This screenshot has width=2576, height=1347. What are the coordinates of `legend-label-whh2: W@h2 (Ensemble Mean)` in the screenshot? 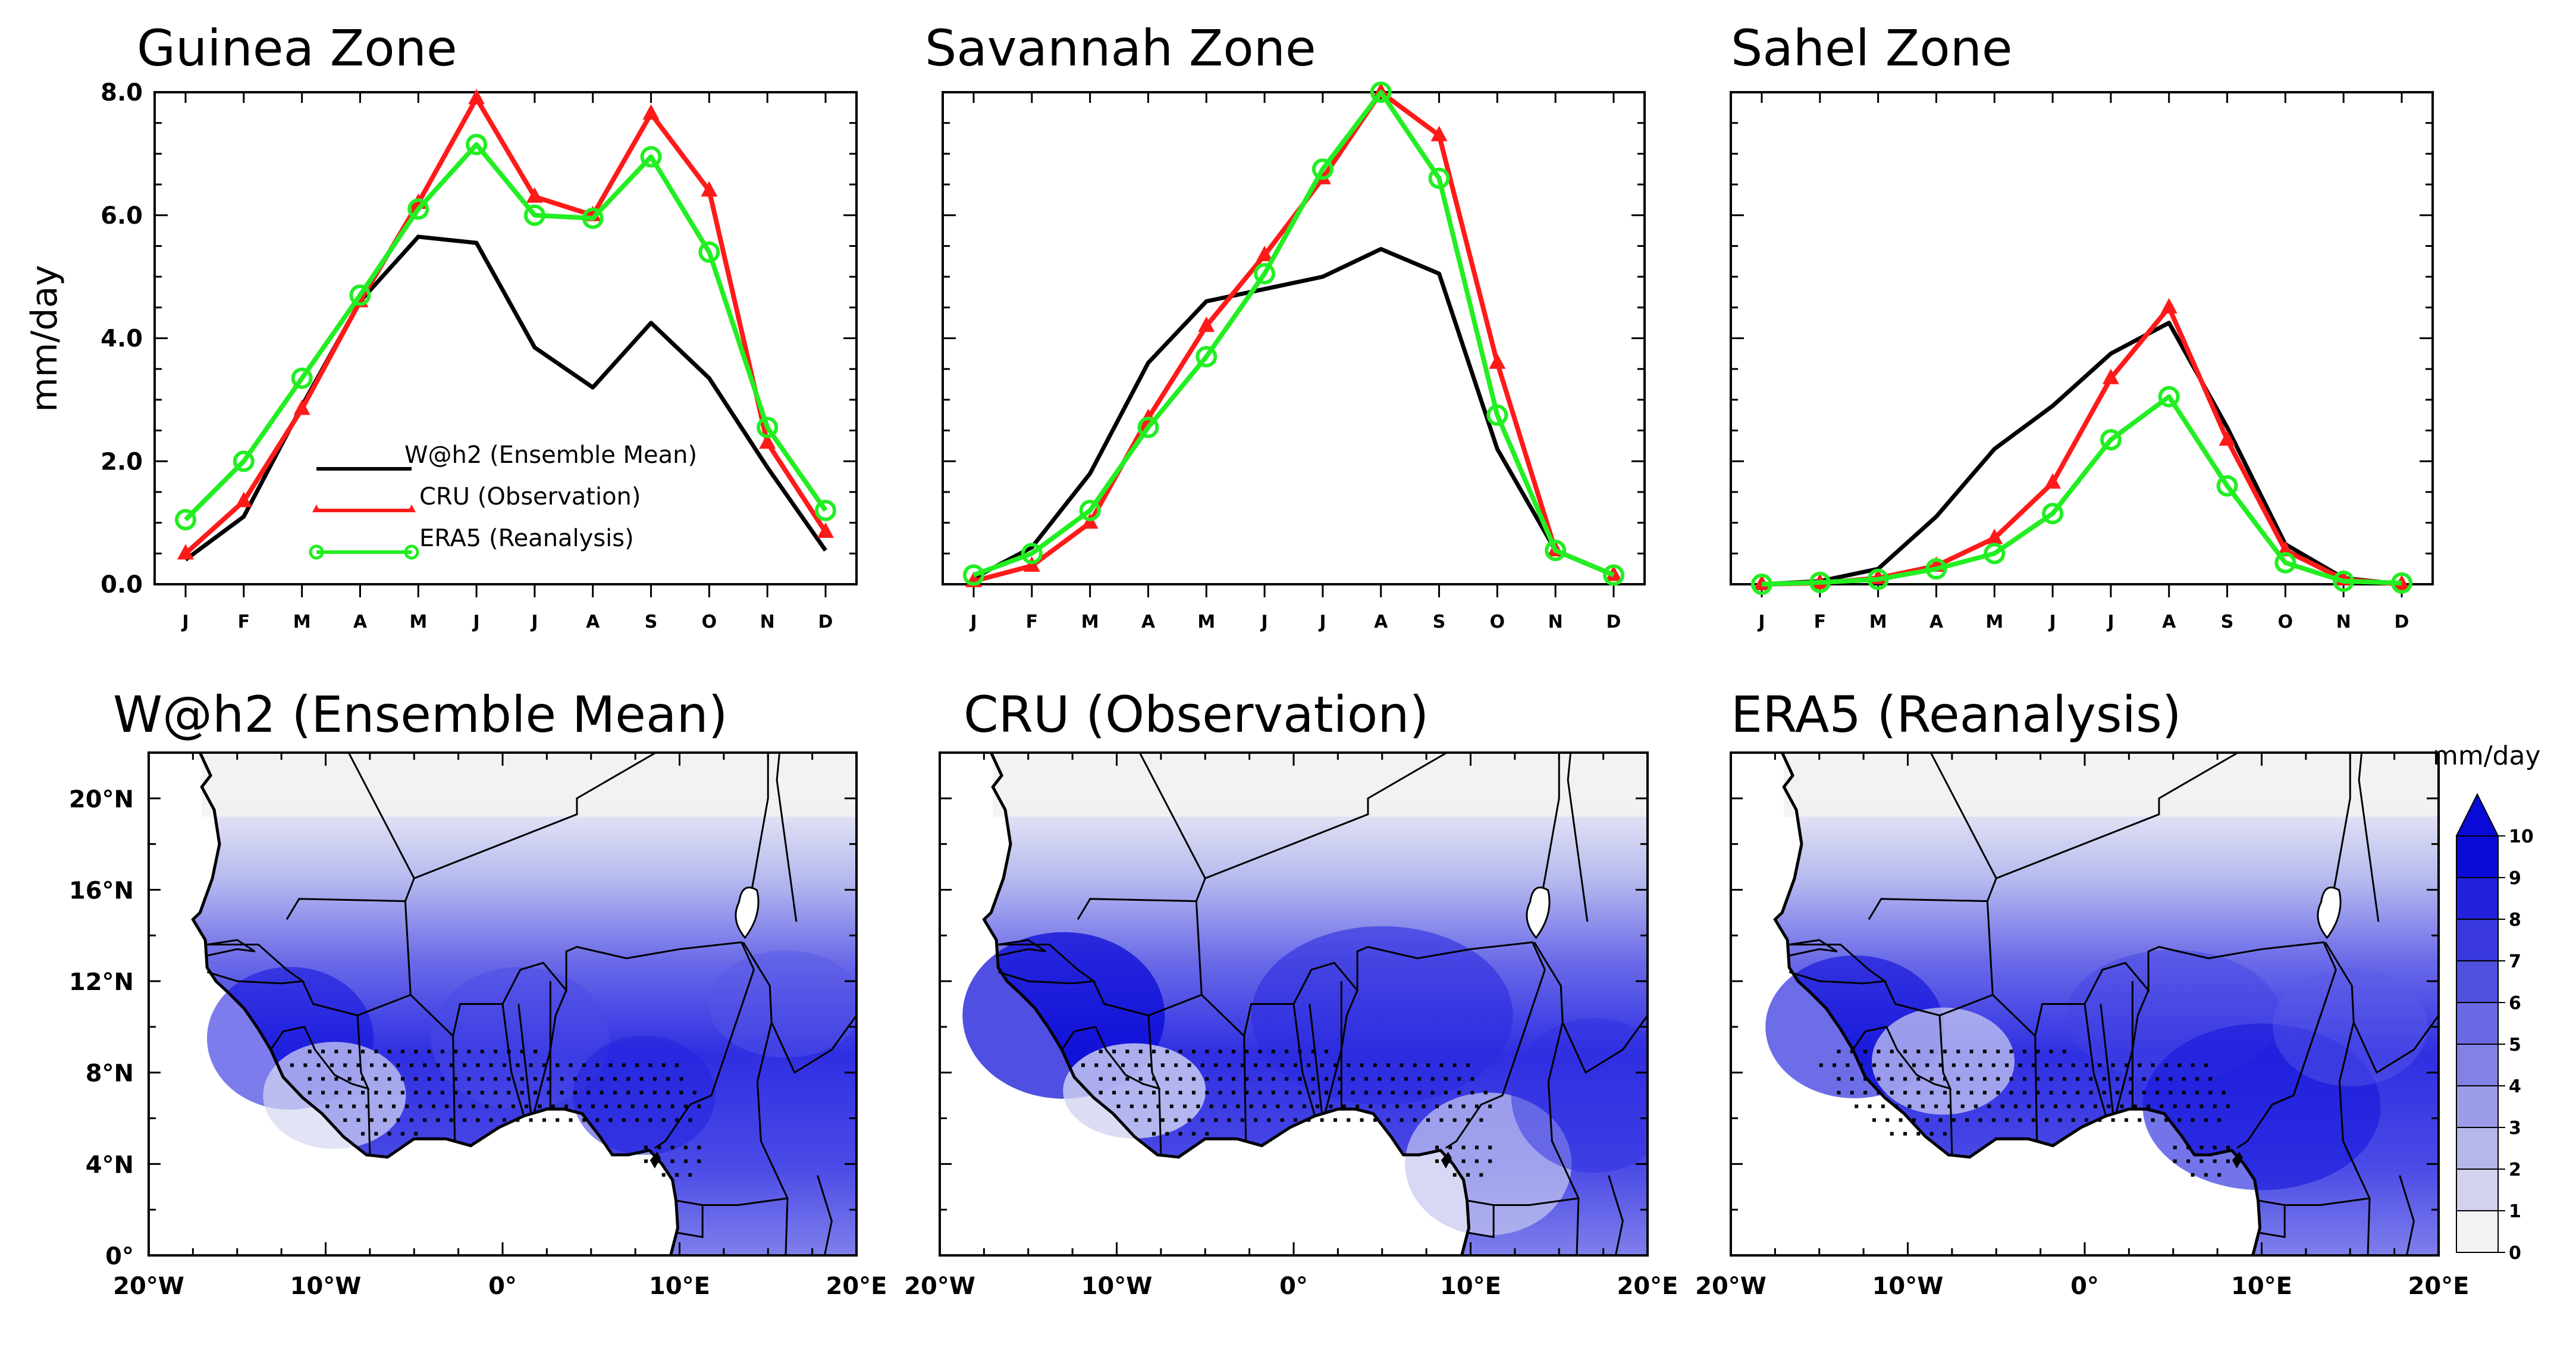 It's located at (550, 455).